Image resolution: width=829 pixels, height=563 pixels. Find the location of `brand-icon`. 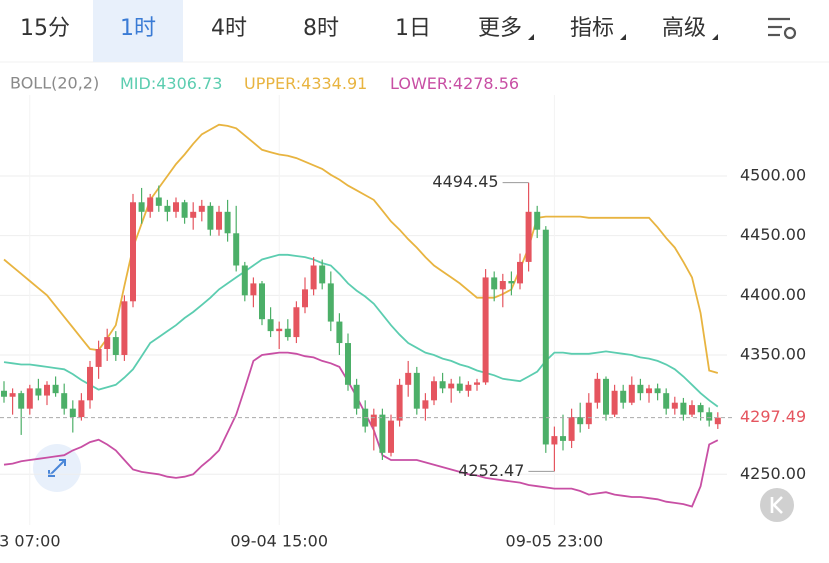

brand-icon is located at coordinates (776, 505).